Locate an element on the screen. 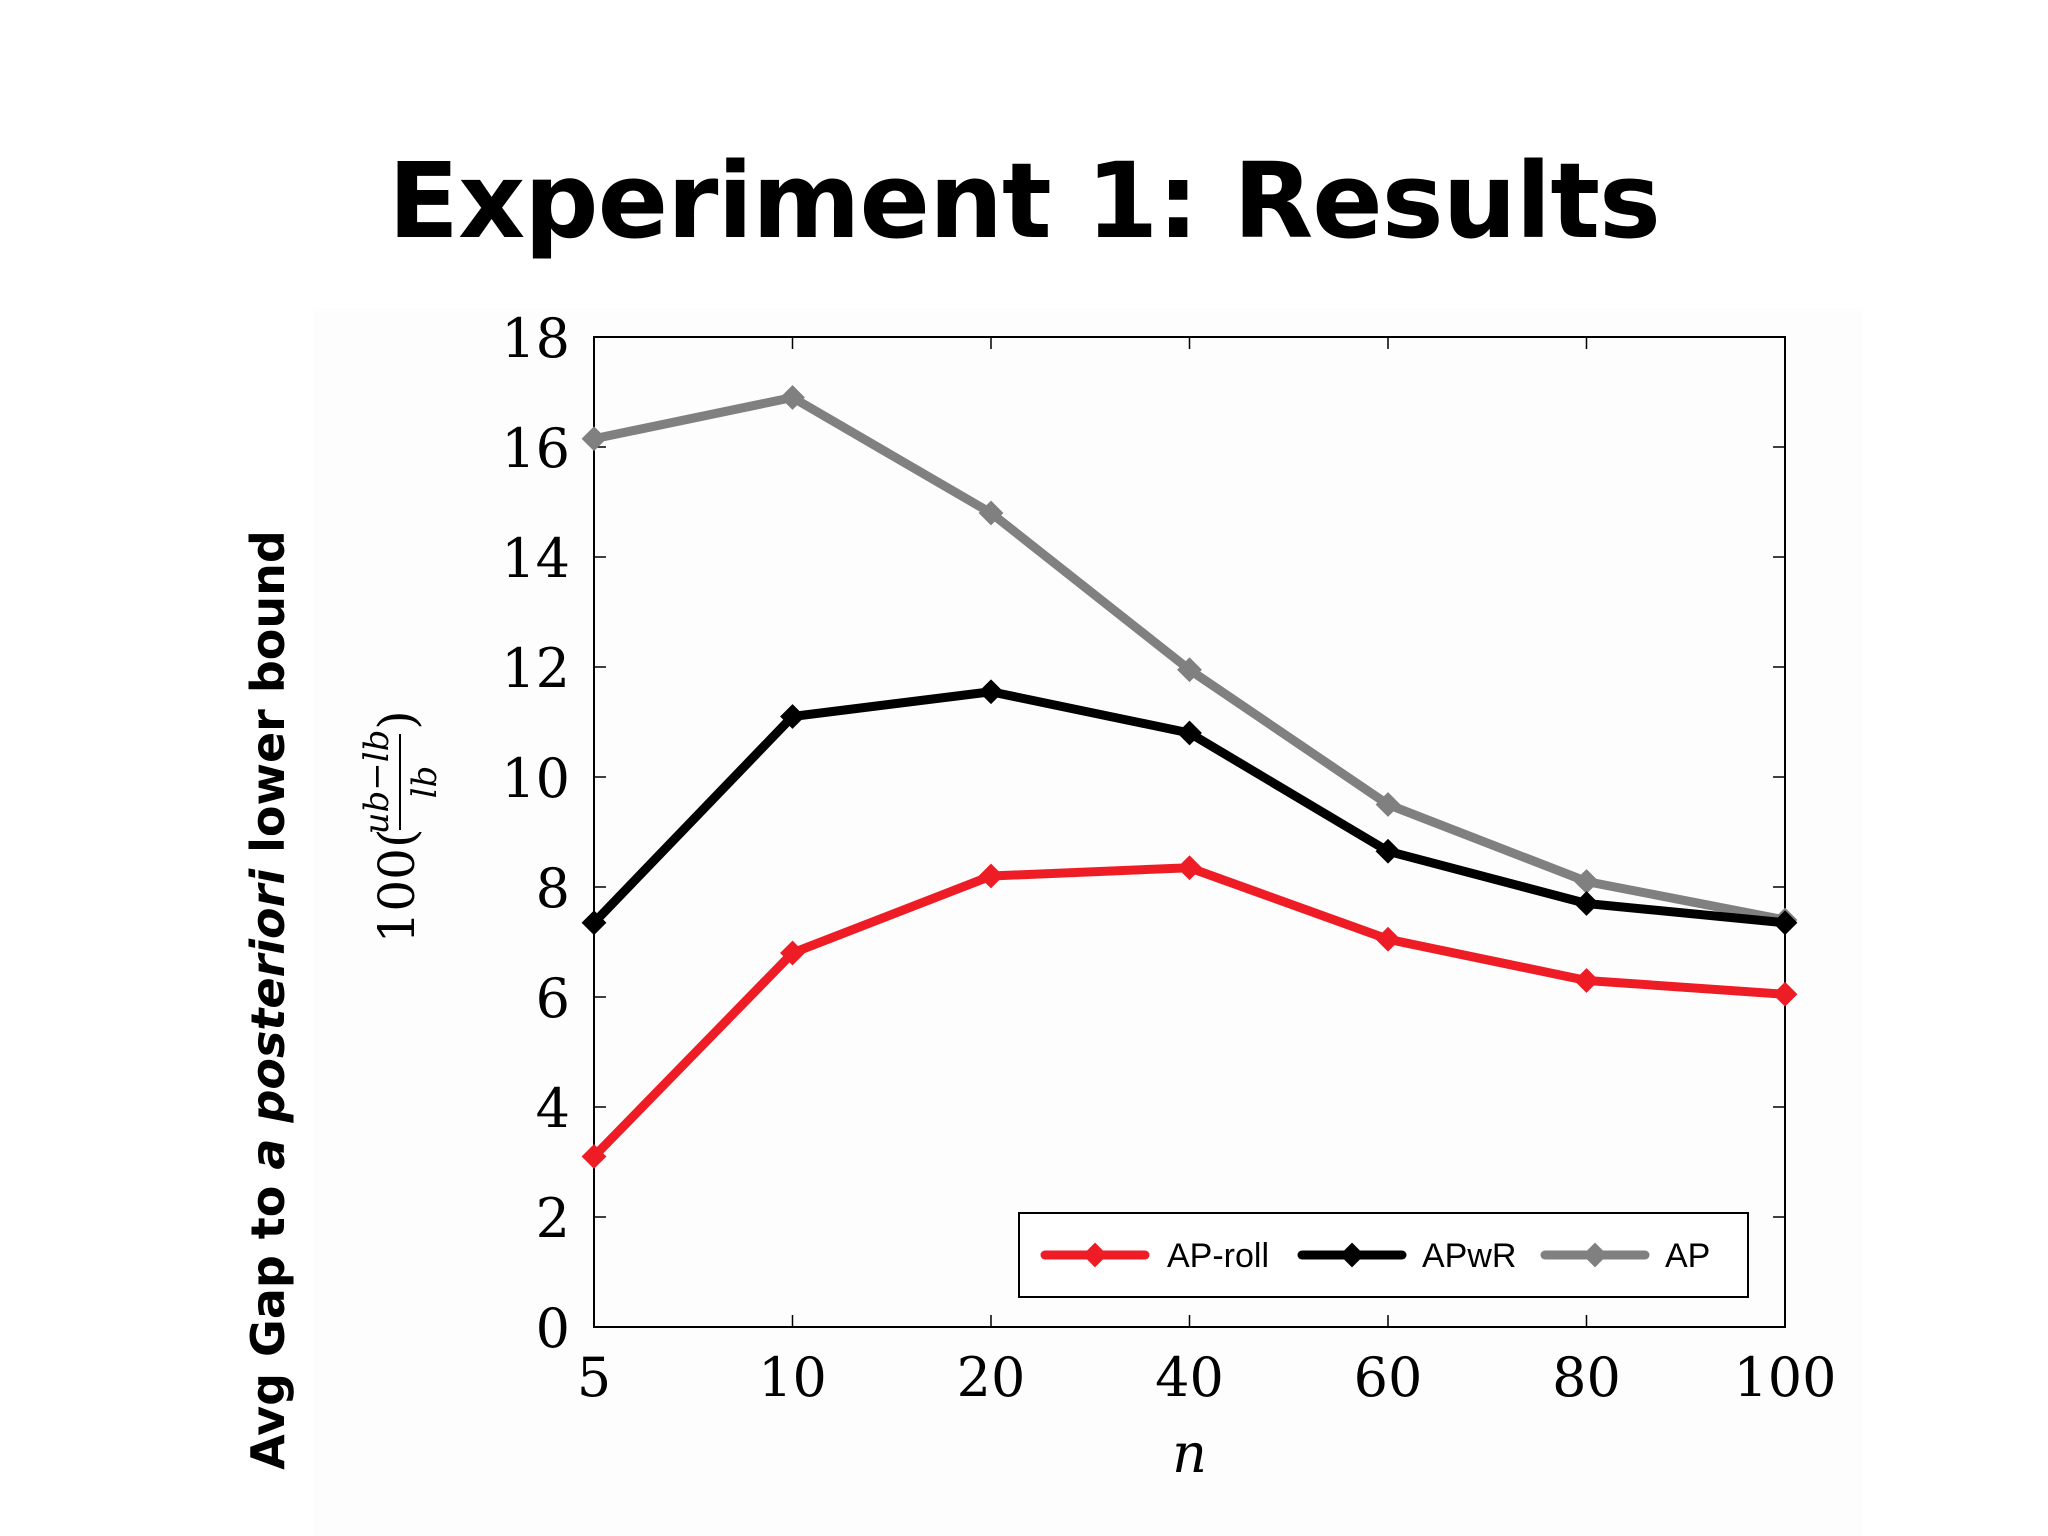  y-tick-label: 4 is located at coordinates (553, 1108).